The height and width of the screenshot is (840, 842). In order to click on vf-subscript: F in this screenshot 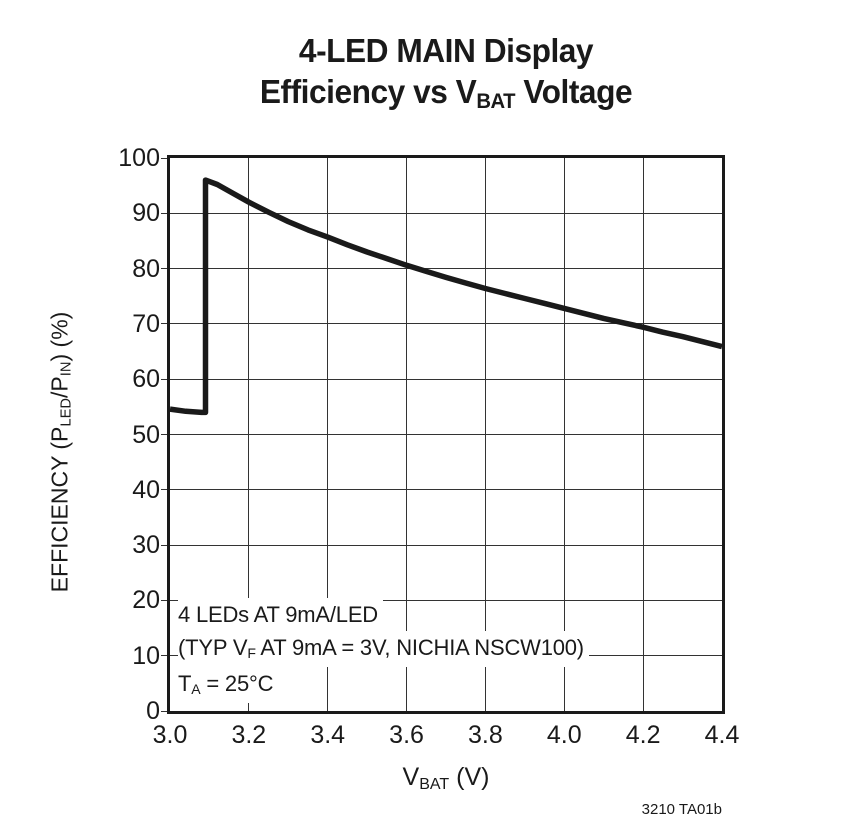, I will do `click(251, 653)`.